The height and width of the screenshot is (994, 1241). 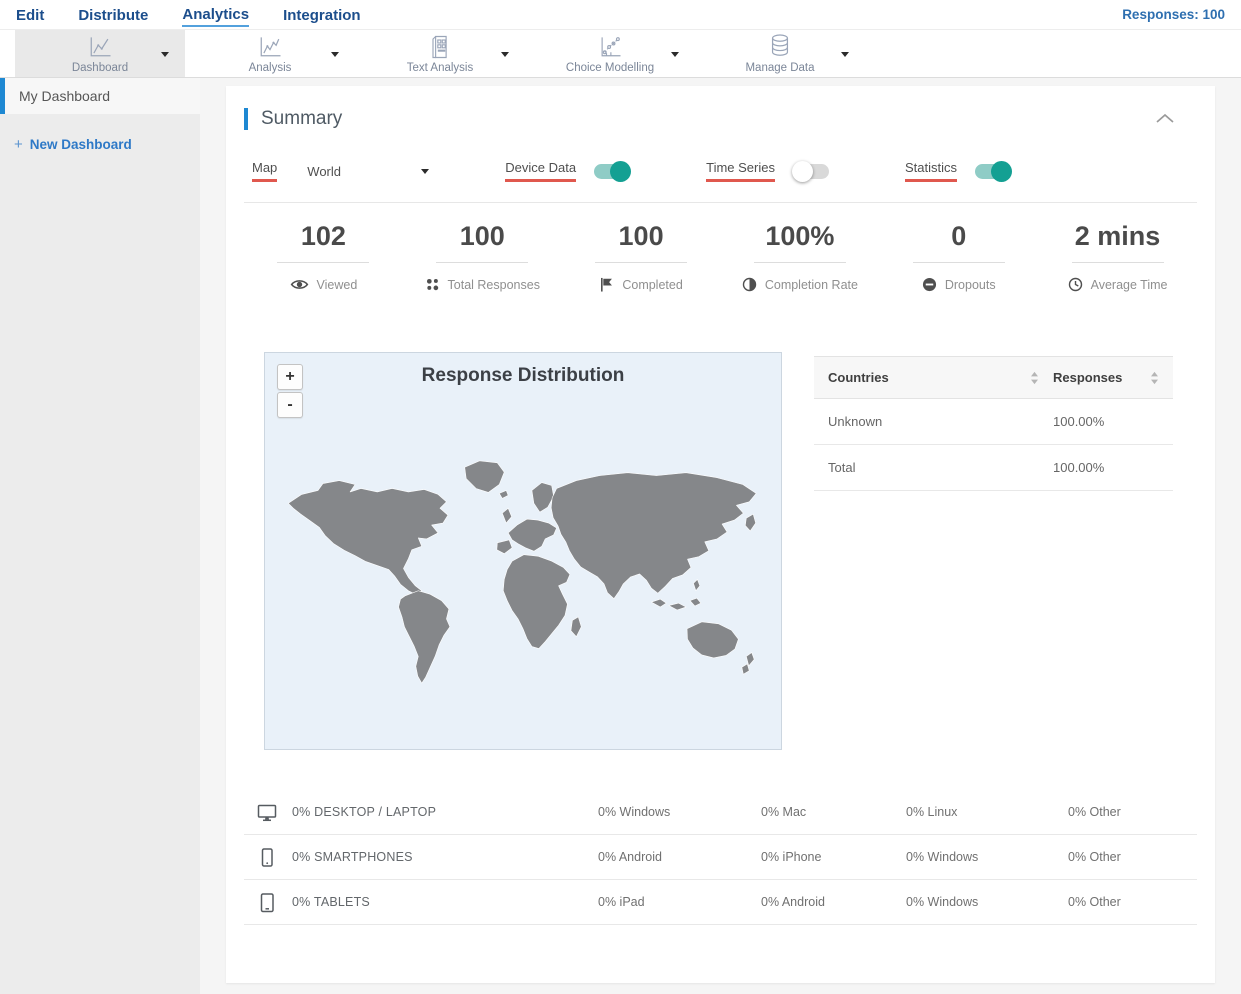 I want to click on tablet-icon, so click(x=268, y=902).